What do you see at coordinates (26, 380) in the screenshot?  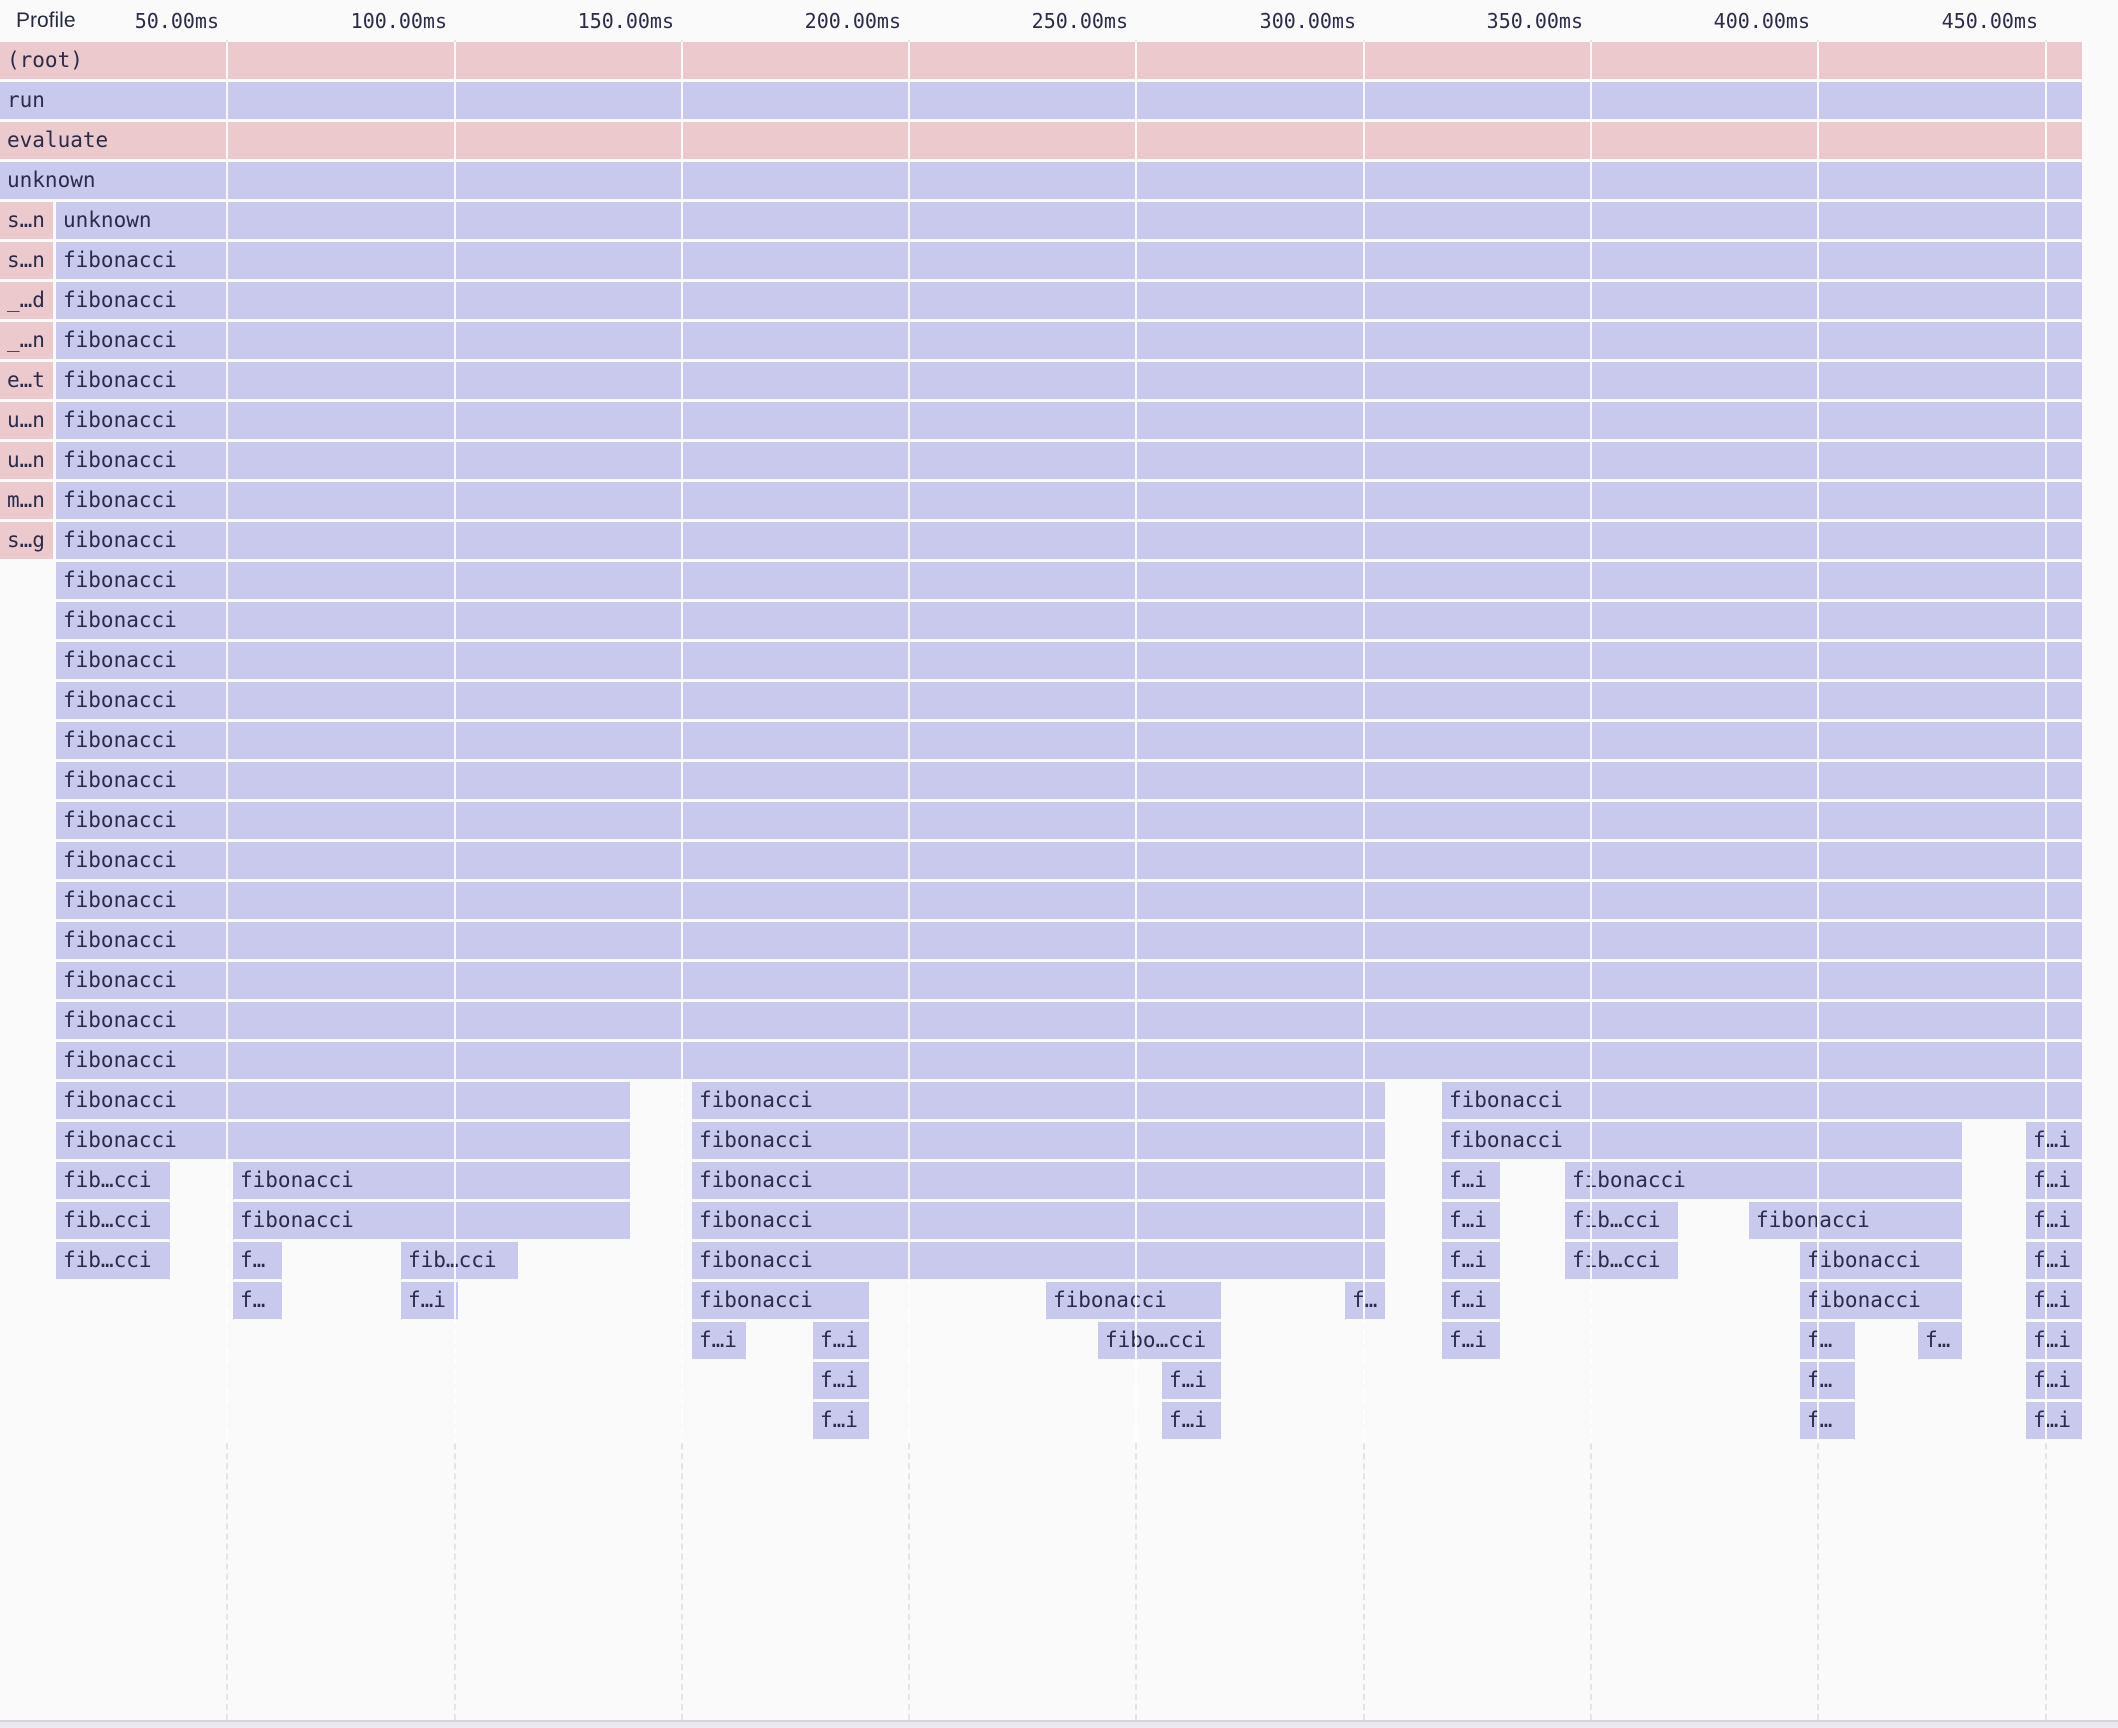 I see `frame: e…t` at bounding box center [26, 380].